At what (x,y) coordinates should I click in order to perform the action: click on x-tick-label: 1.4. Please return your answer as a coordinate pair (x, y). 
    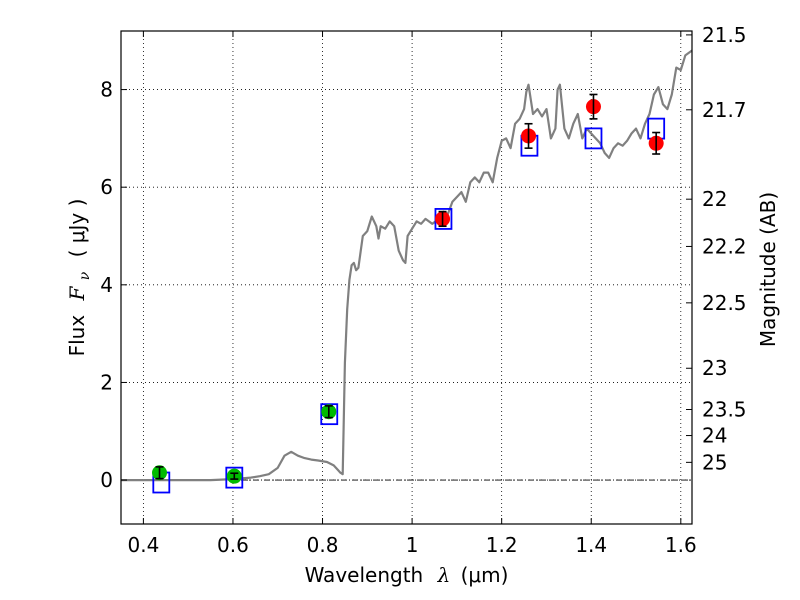
    Looking at the image, I should click on (591, 545).